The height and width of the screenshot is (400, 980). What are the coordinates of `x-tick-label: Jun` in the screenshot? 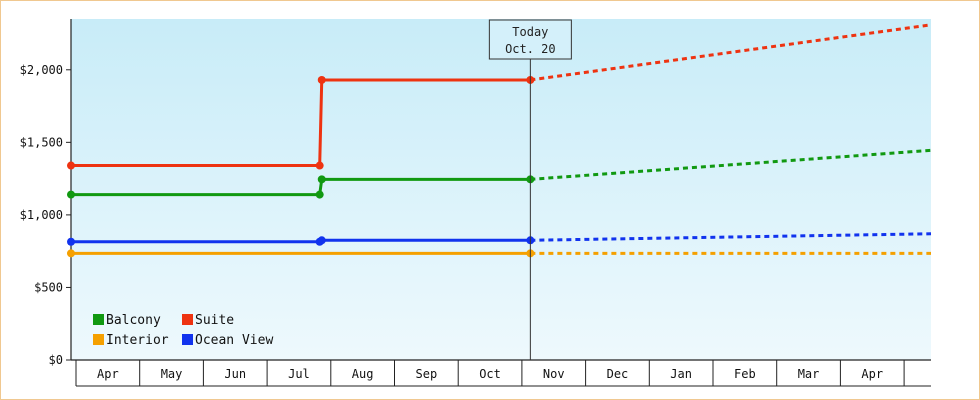 It's located at (235, 374).